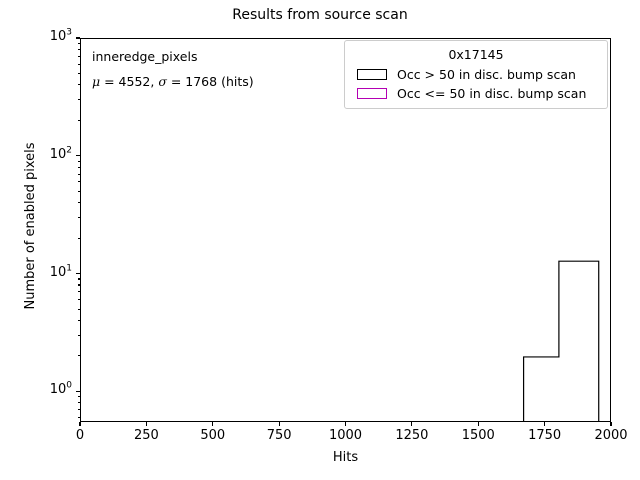  I want to click on x-tick-label: 1000, so click(345, 435).